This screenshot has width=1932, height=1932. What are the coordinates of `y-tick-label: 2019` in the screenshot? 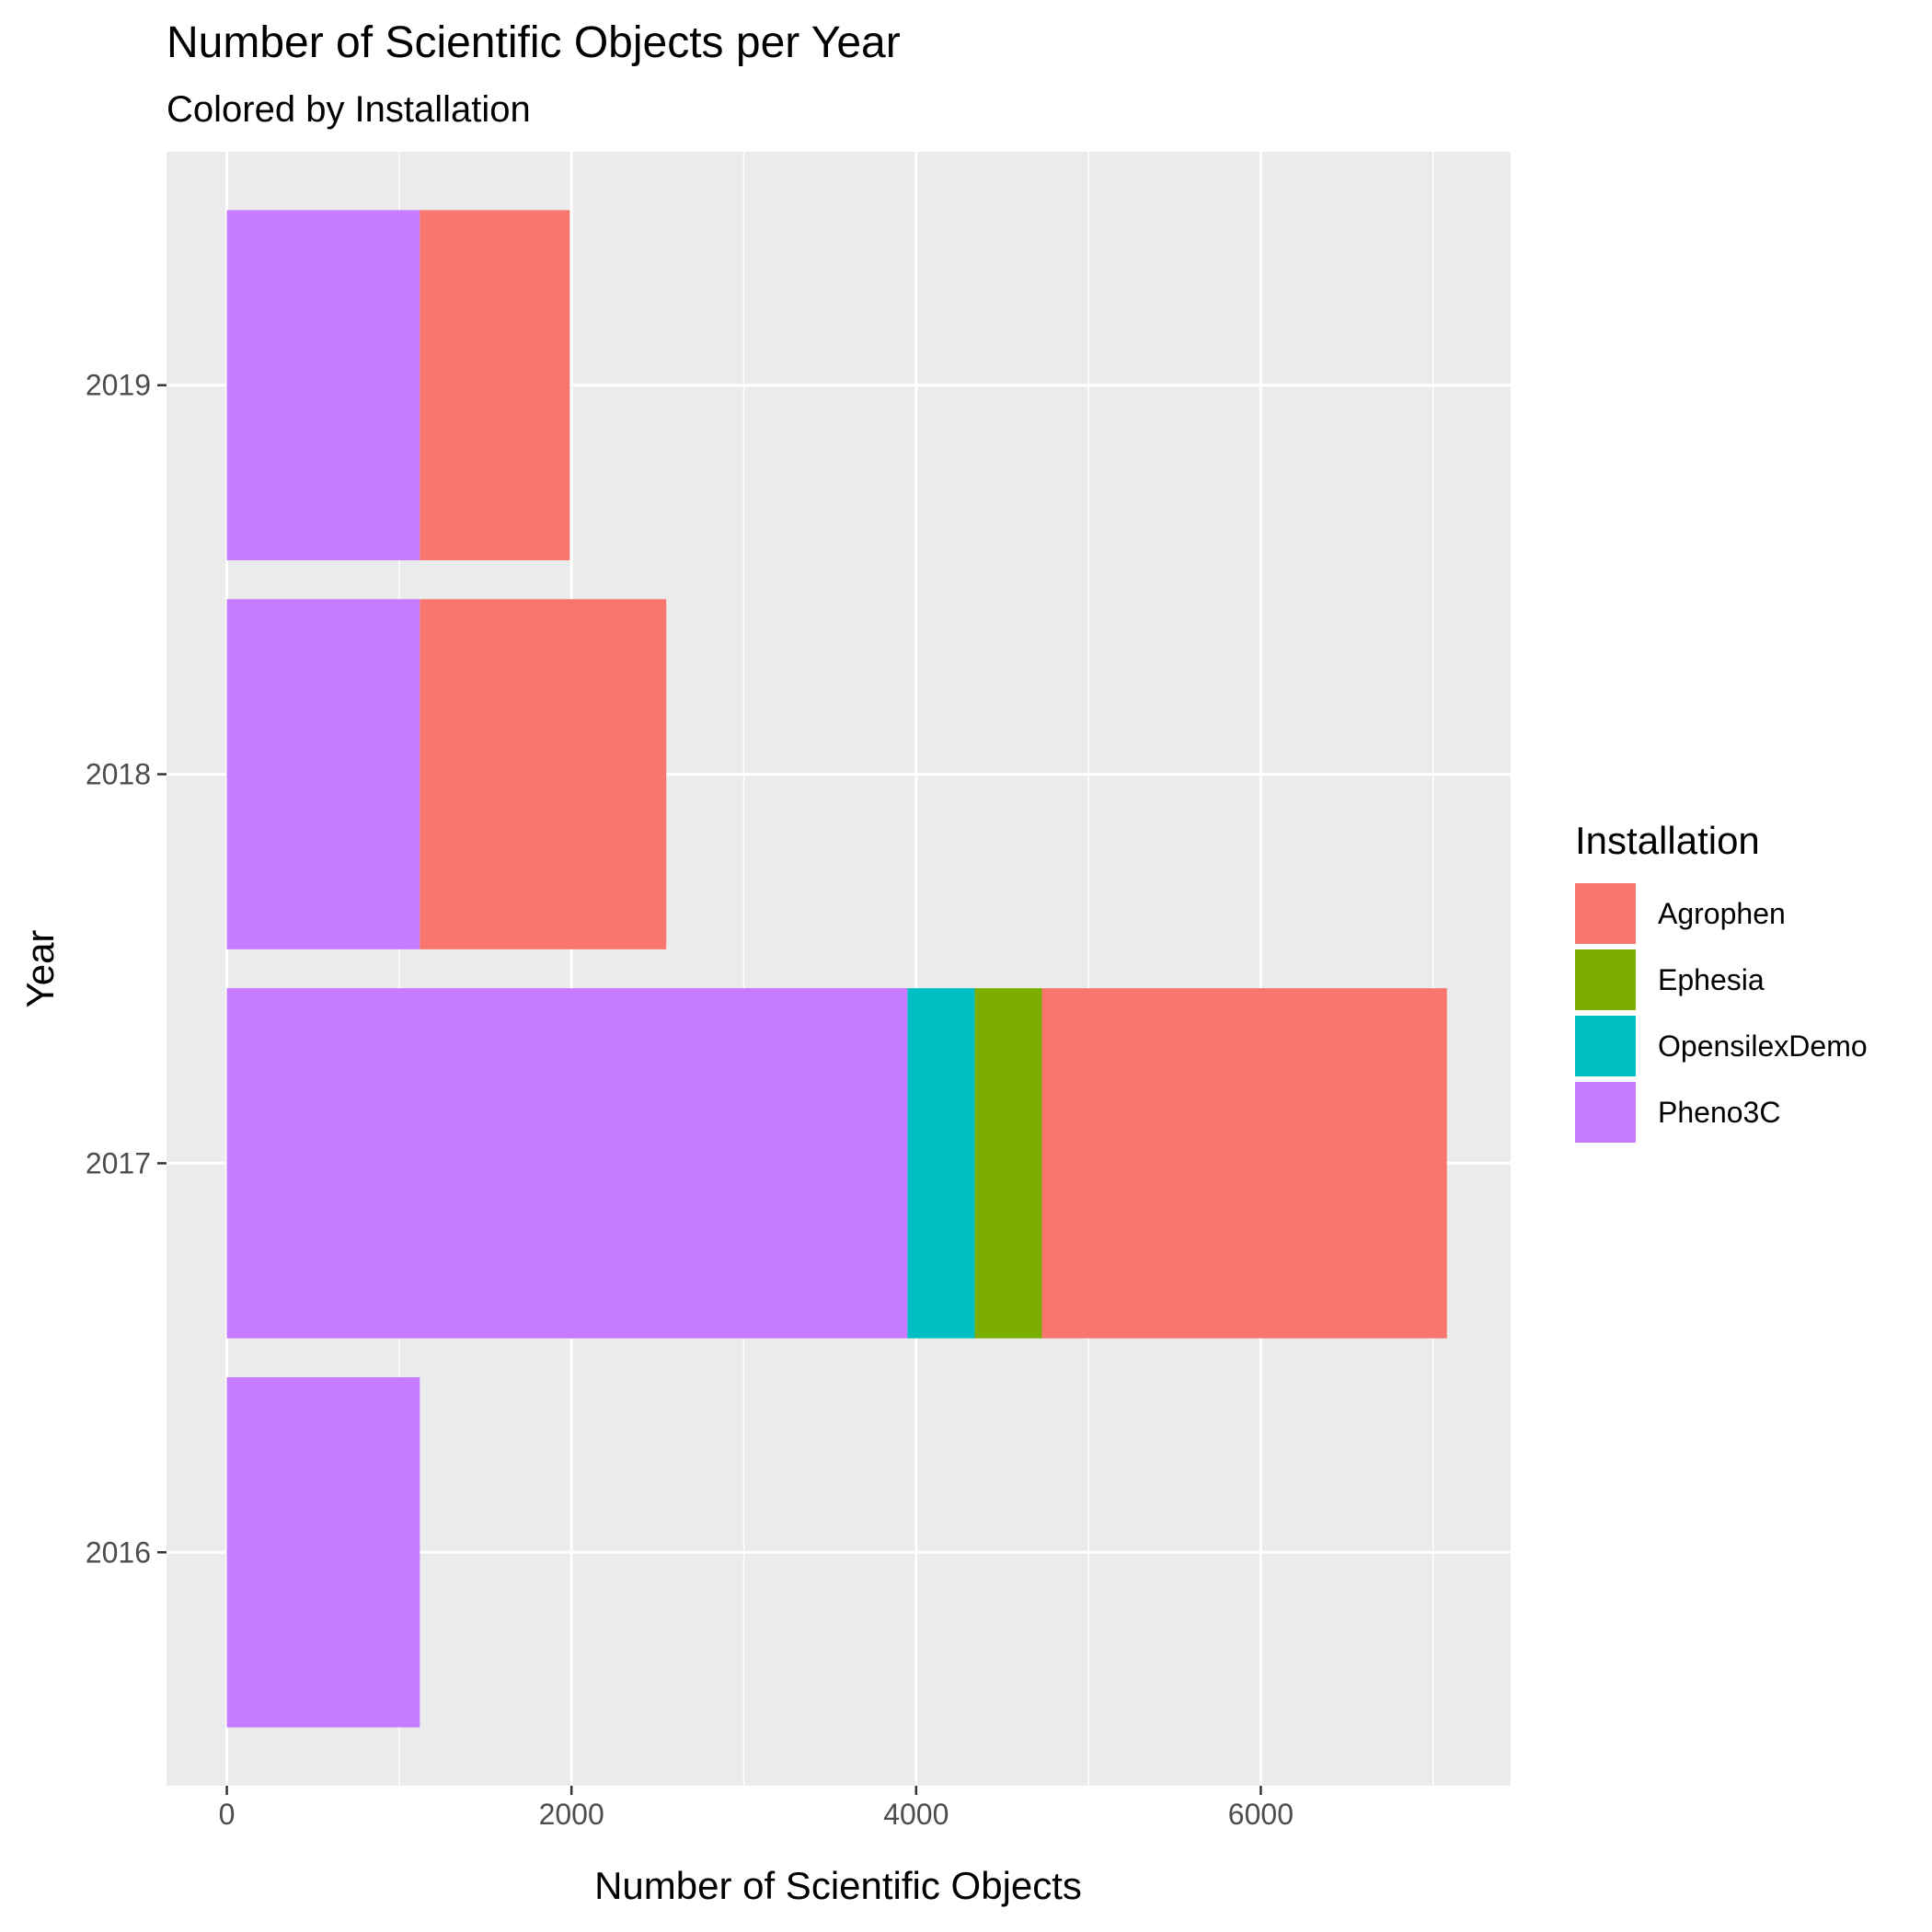 It's located at (118, 385).